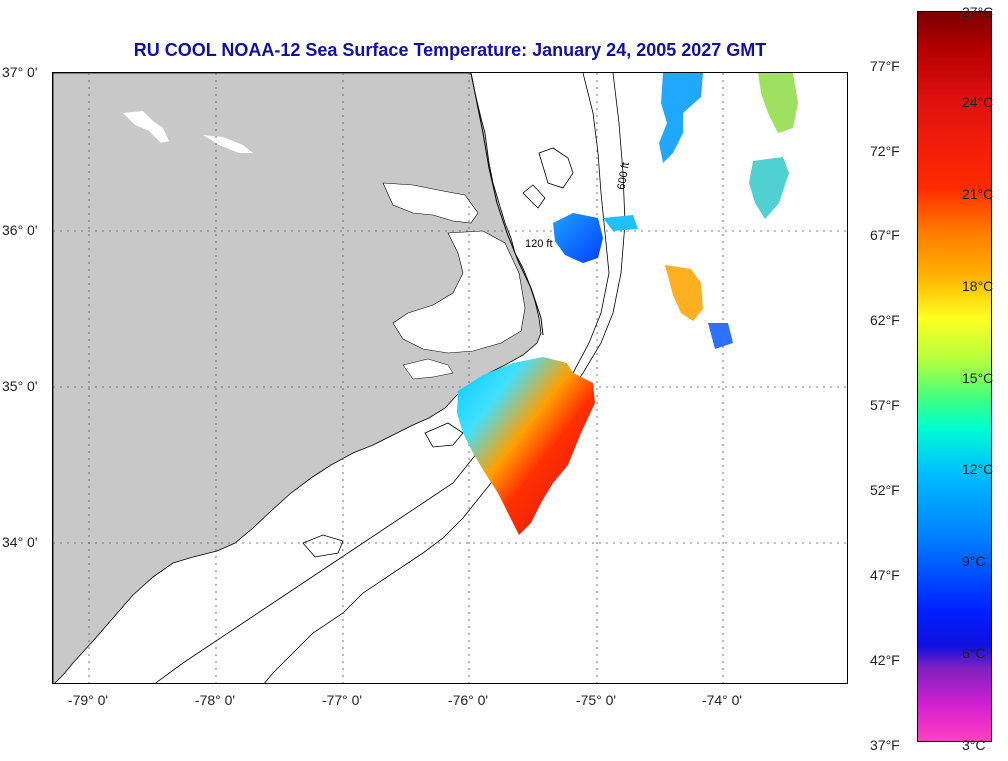 The height and width of the screenshot is (761, 1008). Describe the element at coordinates (468, 700) in the screenshot. I see `lon-label-76: -76° 0'` at that location.